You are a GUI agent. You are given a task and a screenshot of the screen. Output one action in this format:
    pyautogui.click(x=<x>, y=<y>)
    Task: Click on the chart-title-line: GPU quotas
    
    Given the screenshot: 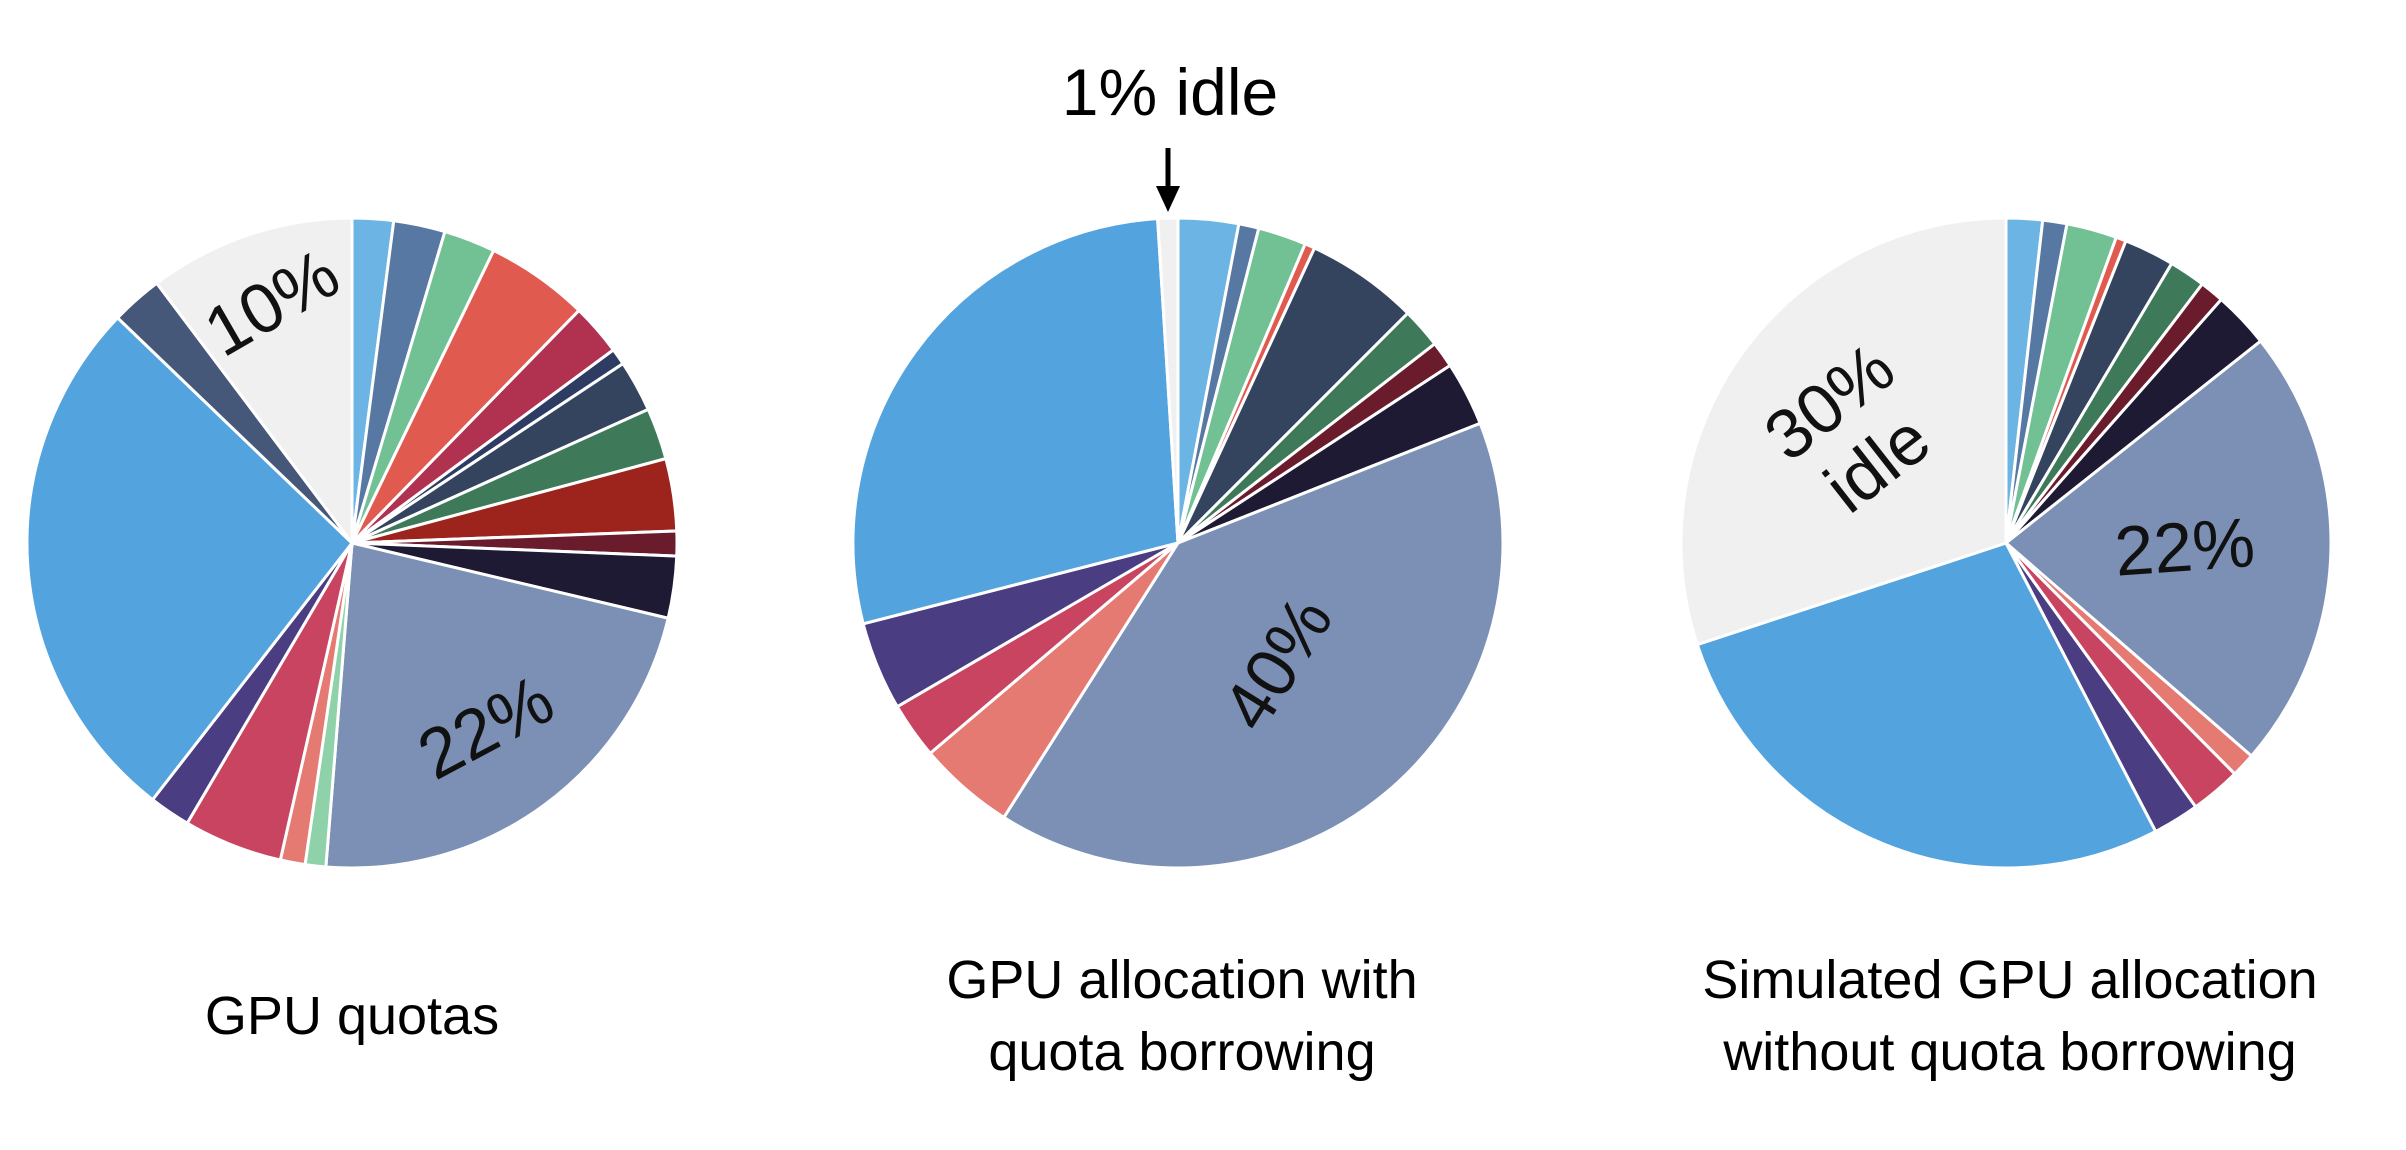 What is the action you would take?
    pyautogui.click(x=352, y=1016)
    